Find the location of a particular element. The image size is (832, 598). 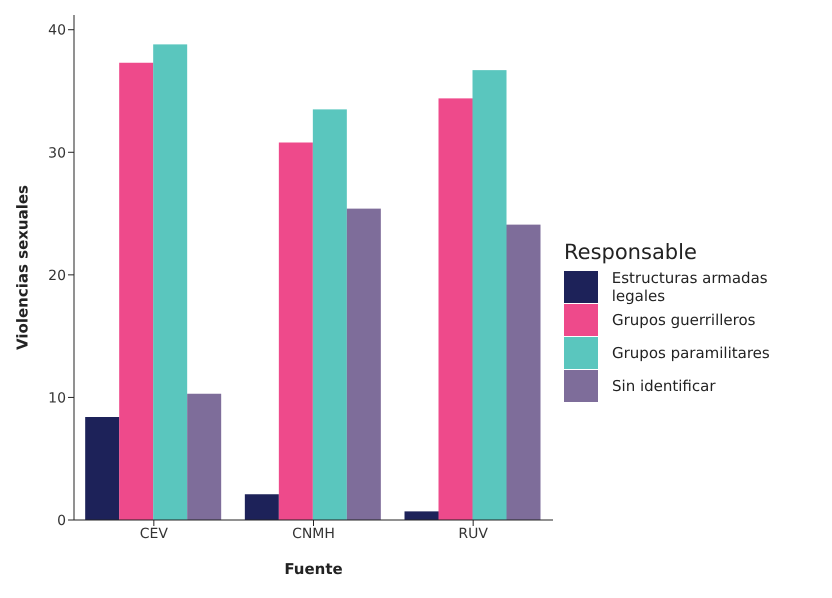

y-tick-label: 20 is located at coordinates (57, 276).